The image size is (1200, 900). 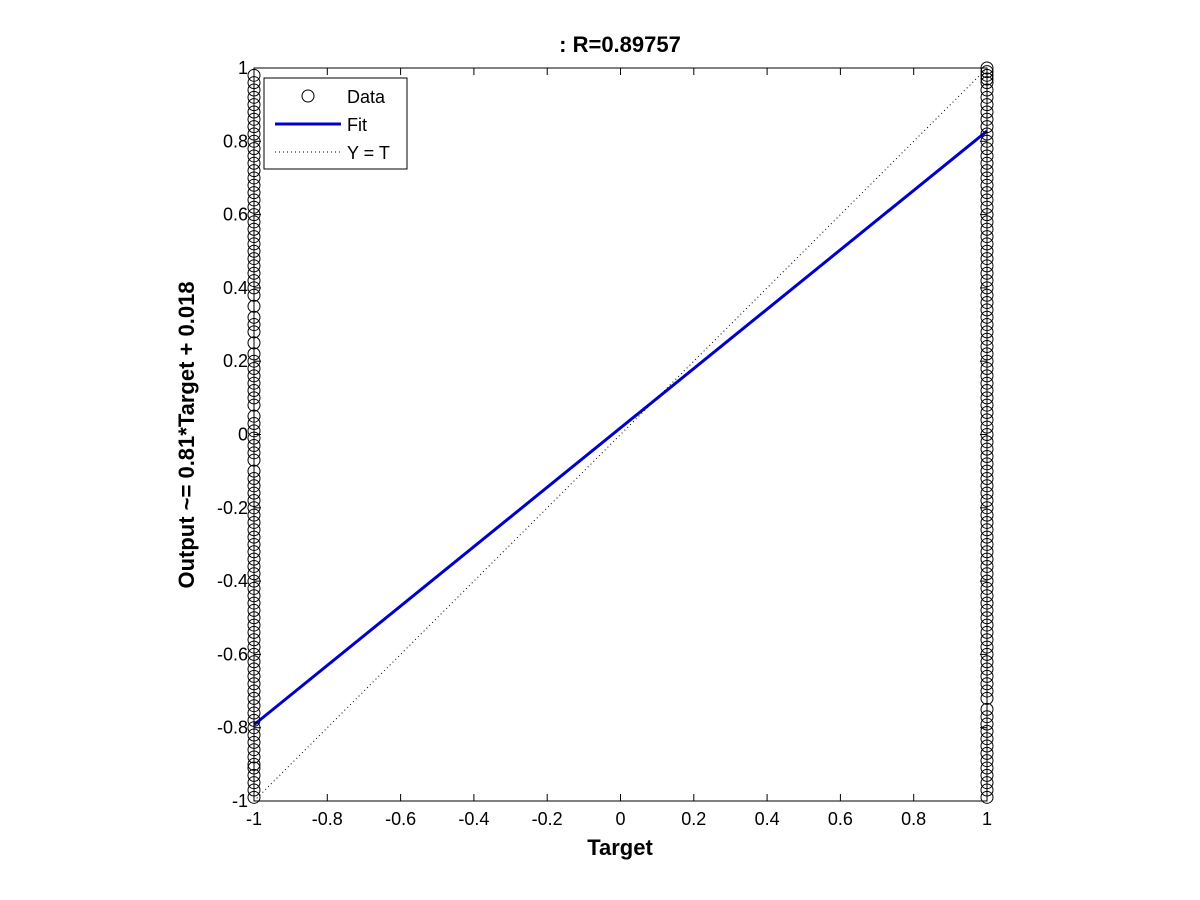 What do you see at coordinates (332, 153) in the screenshot?
I see `legend-entry-identity: Y = T` at bounding box center [332, 153].